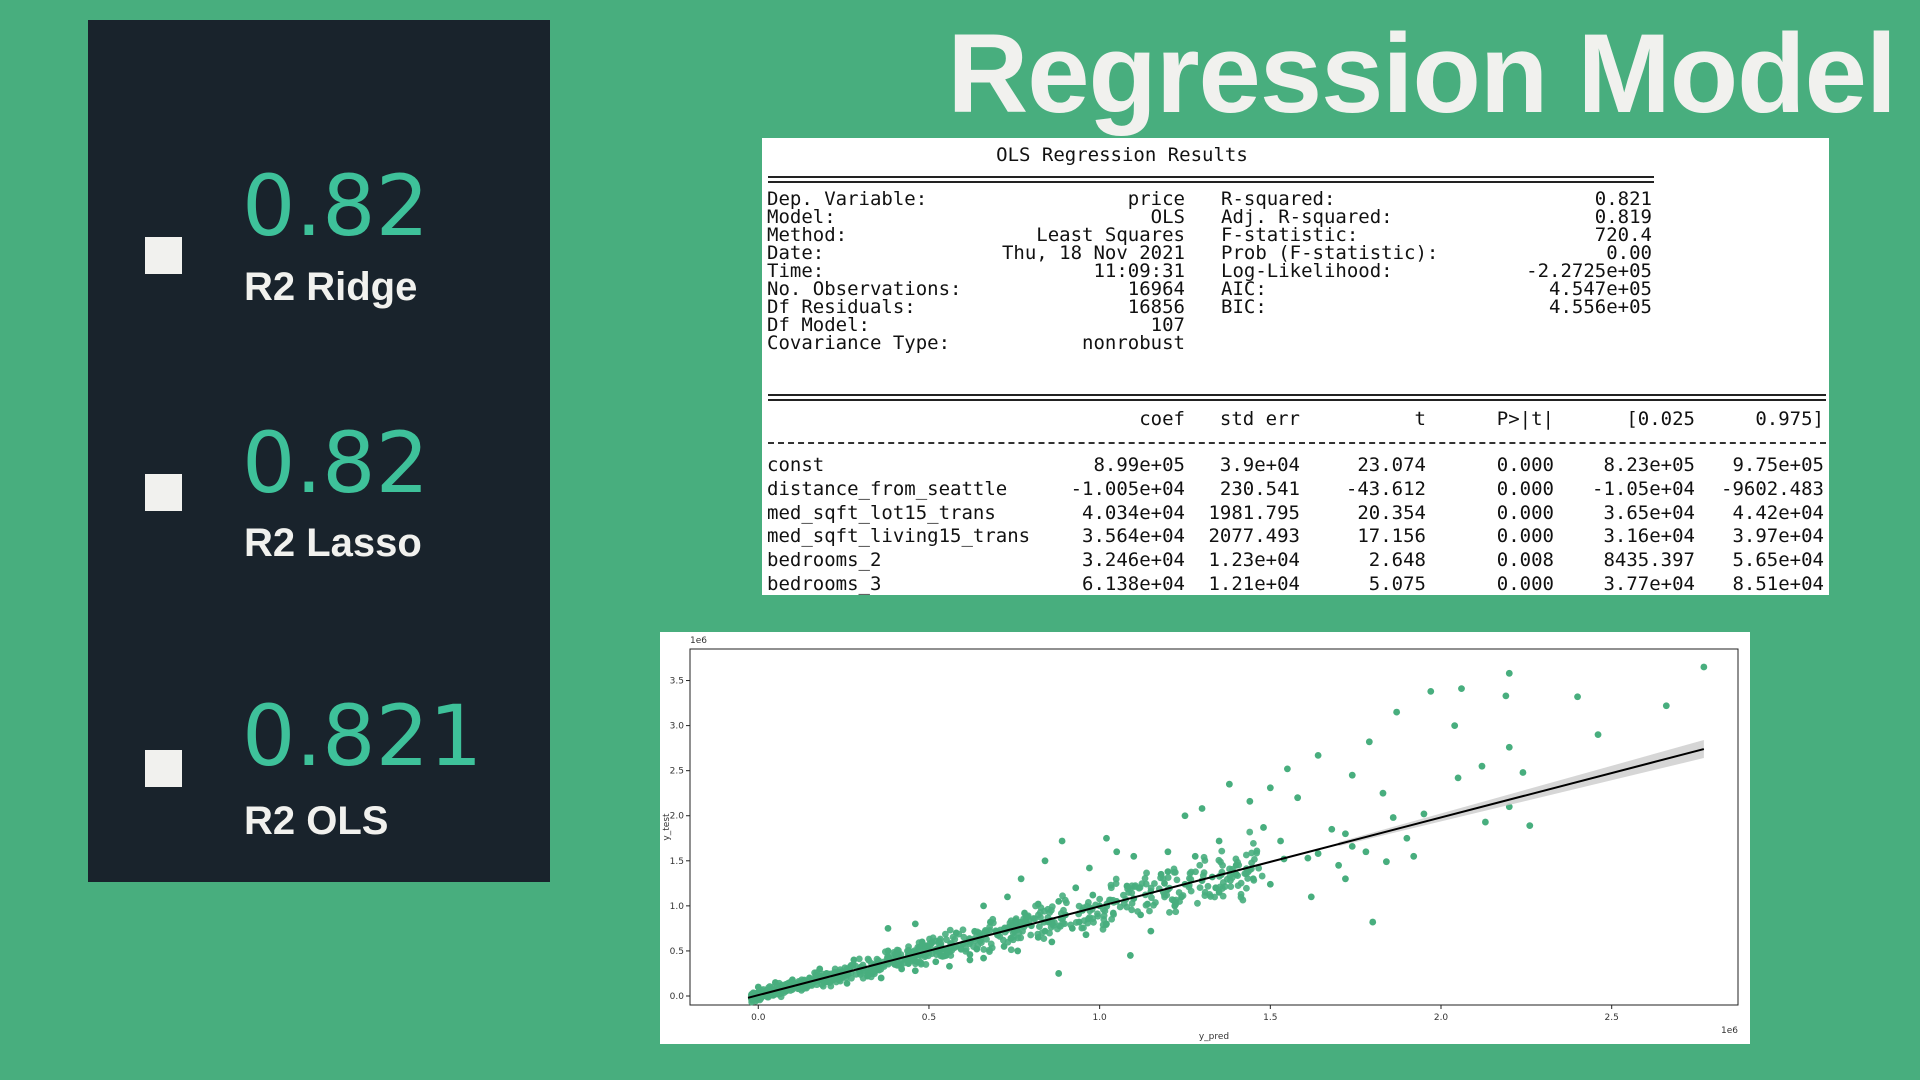 The image size is (1920, 1080). I want to click on y-tick-label: 3.0, so click(677, 727).